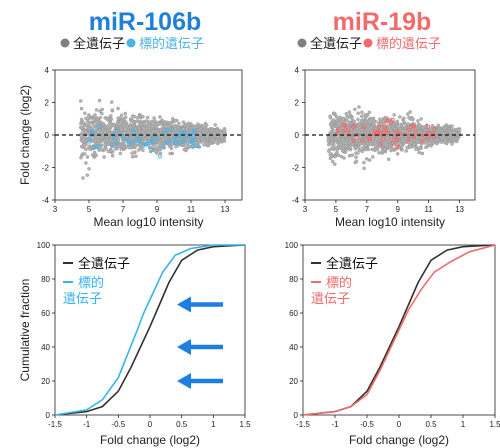  What do you see at coordinates (305, 209) in the screenshot?
I see `x-tick-label: 3` at bounding box center [305, 209].